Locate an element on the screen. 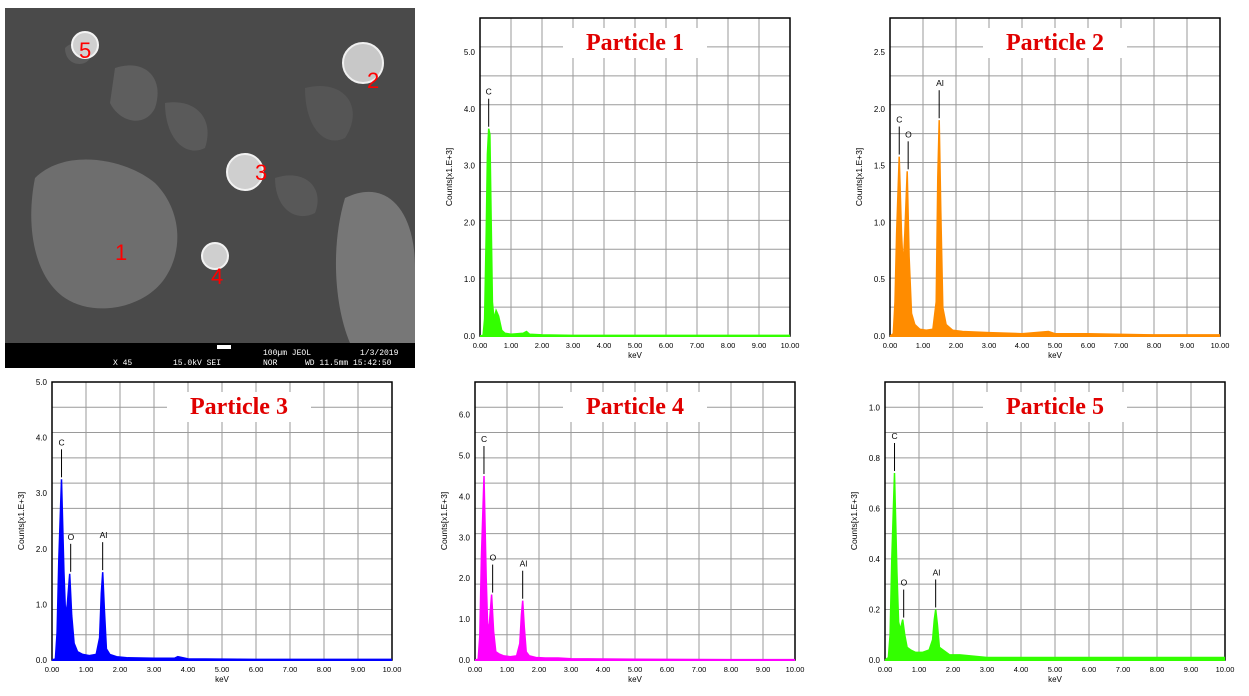 The height and width of the screenshot is (696, 1249). chart-title: Particle 3 is located at coordinates (239, 407).